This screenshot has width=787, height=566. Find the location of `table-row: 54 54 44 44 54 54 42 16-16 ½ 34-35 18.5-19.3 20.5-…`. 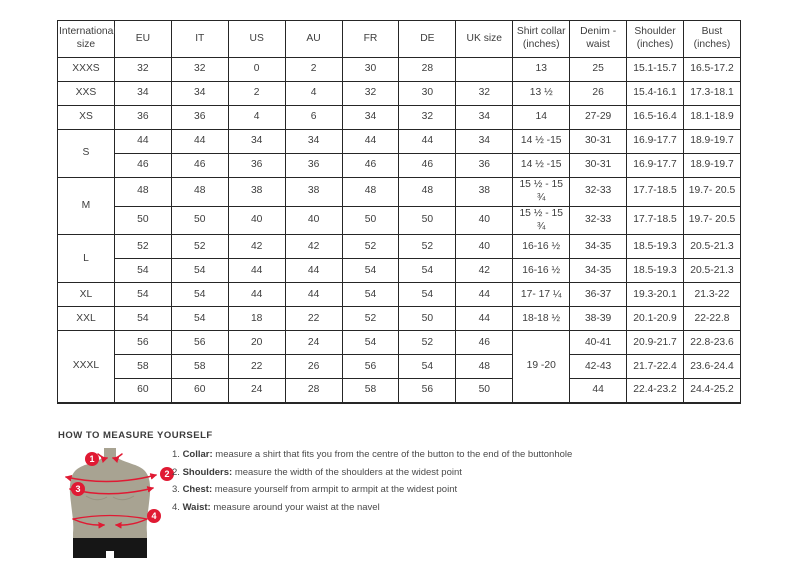

table-row: 54 54 44 44 54 54 42 16-16 ½ 34-35 18.5-19.3 20.5-… is located at coordinates (400, 271).